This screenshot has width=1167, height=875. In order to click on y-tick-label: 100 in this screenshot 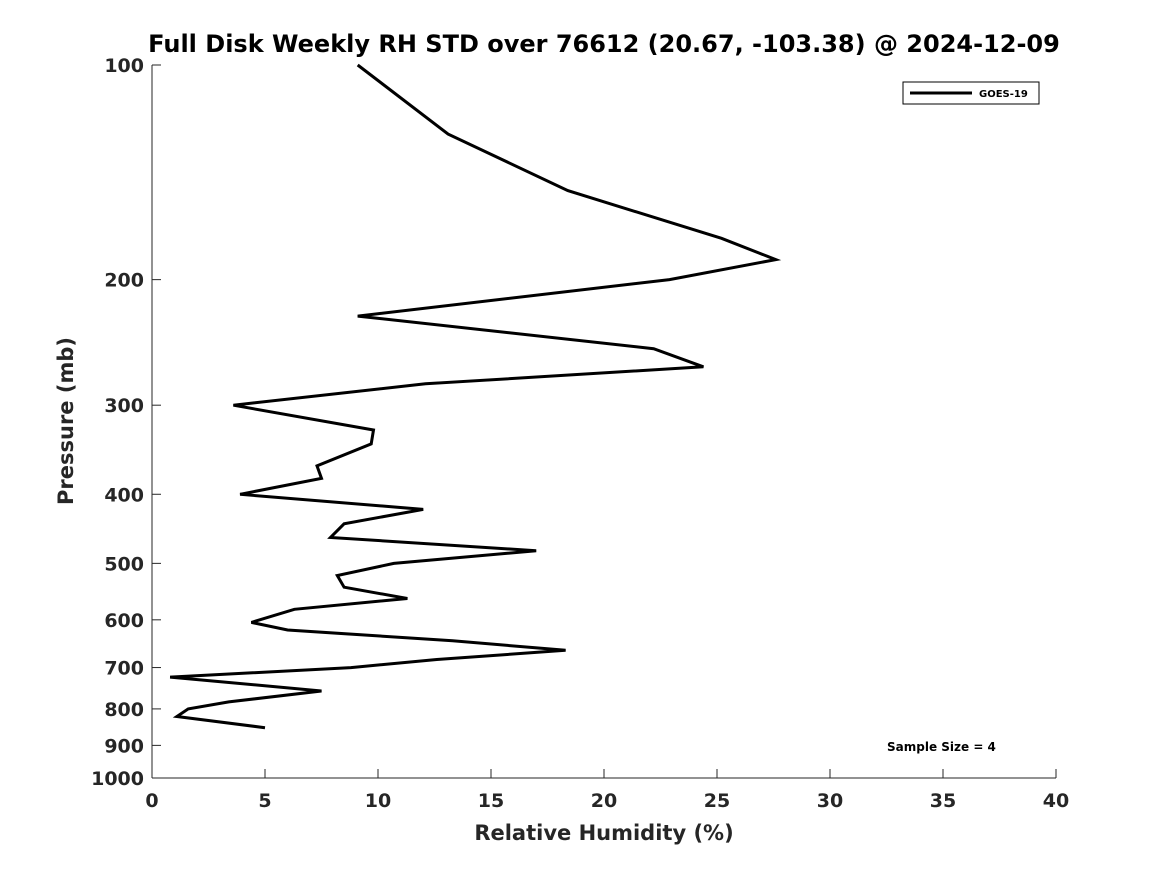, I will do `click(124, 66)`.